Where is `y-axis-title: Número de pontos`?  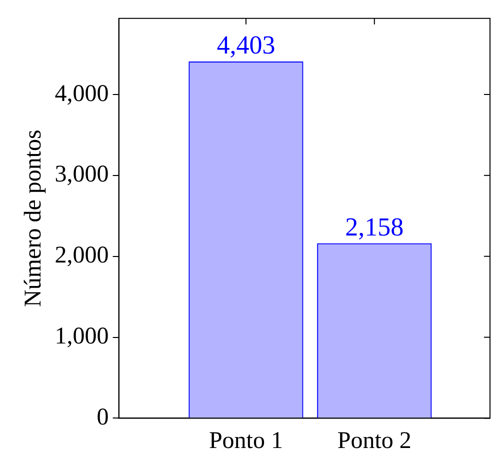
y-axis-title: Número de pontos is located at coordinates (33, 218).